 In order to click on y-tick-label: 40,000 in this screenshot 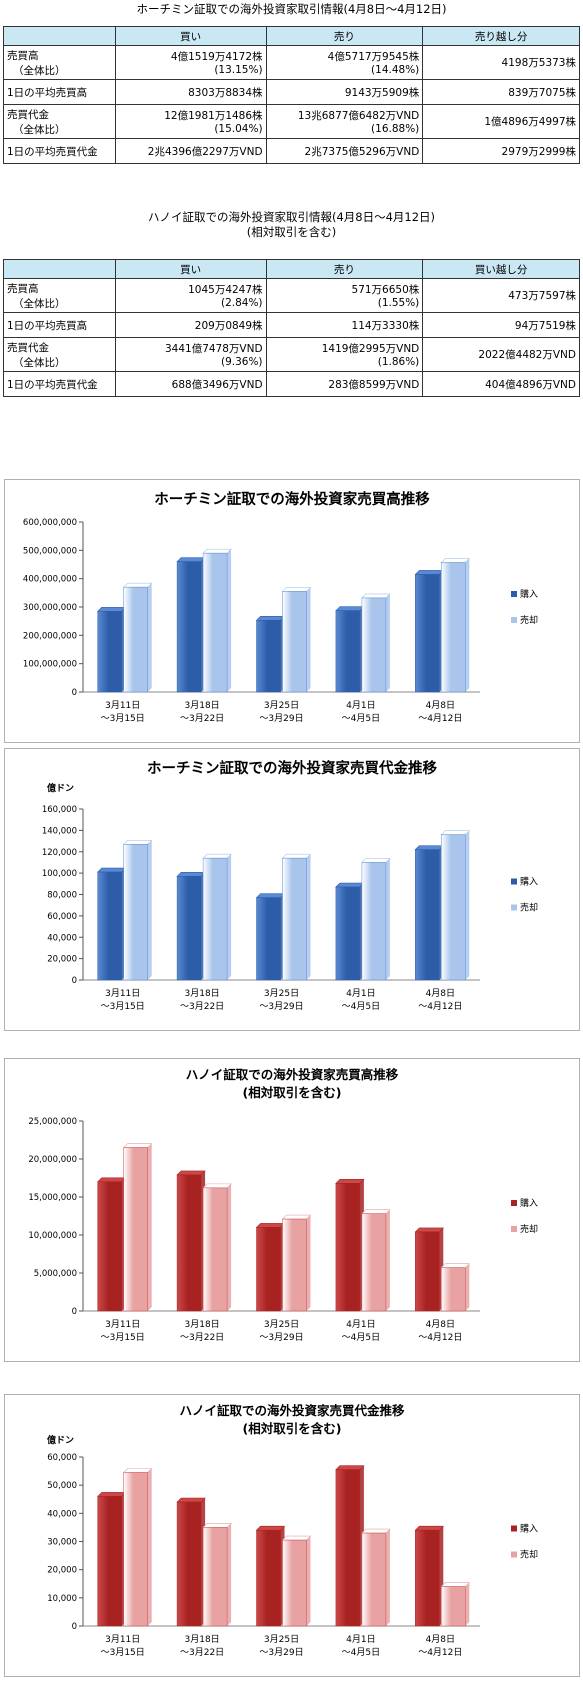, I will do `click(62, 938)`.